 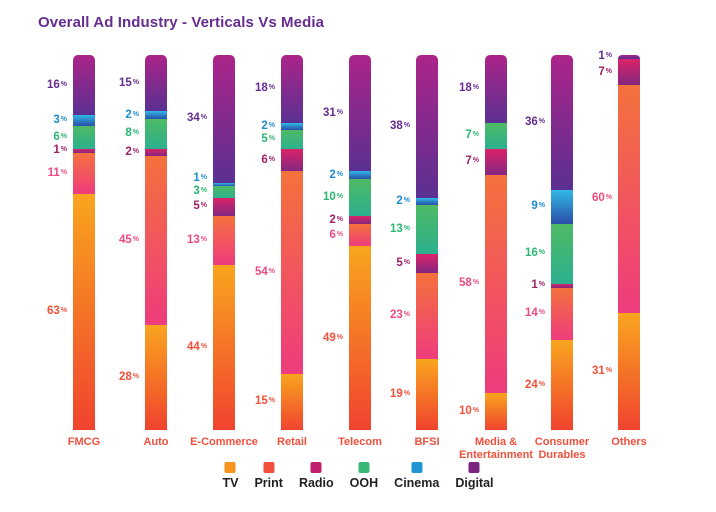 What do you see at coordinates (156, 442) in the screenshot?
I see `category-label-auto: Auto` at bounding box center [156, 442].